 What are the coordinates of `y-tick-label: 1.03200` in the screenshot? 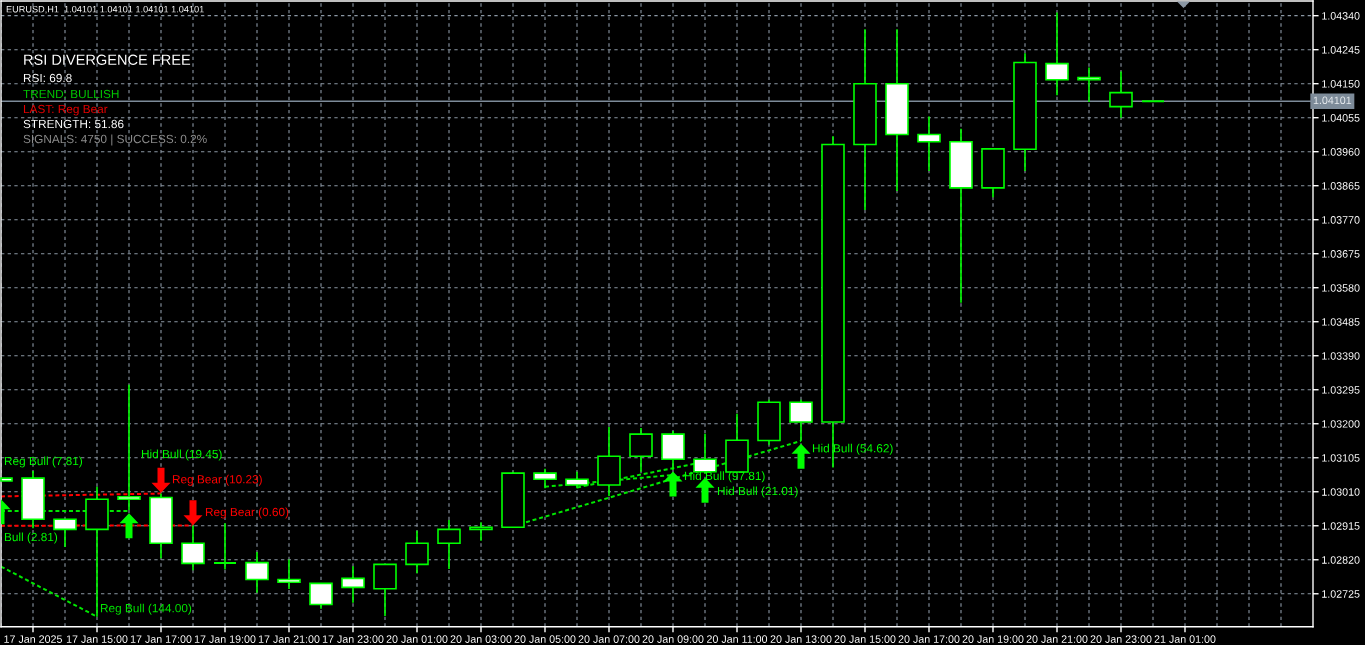 It's located at (1341, 424).